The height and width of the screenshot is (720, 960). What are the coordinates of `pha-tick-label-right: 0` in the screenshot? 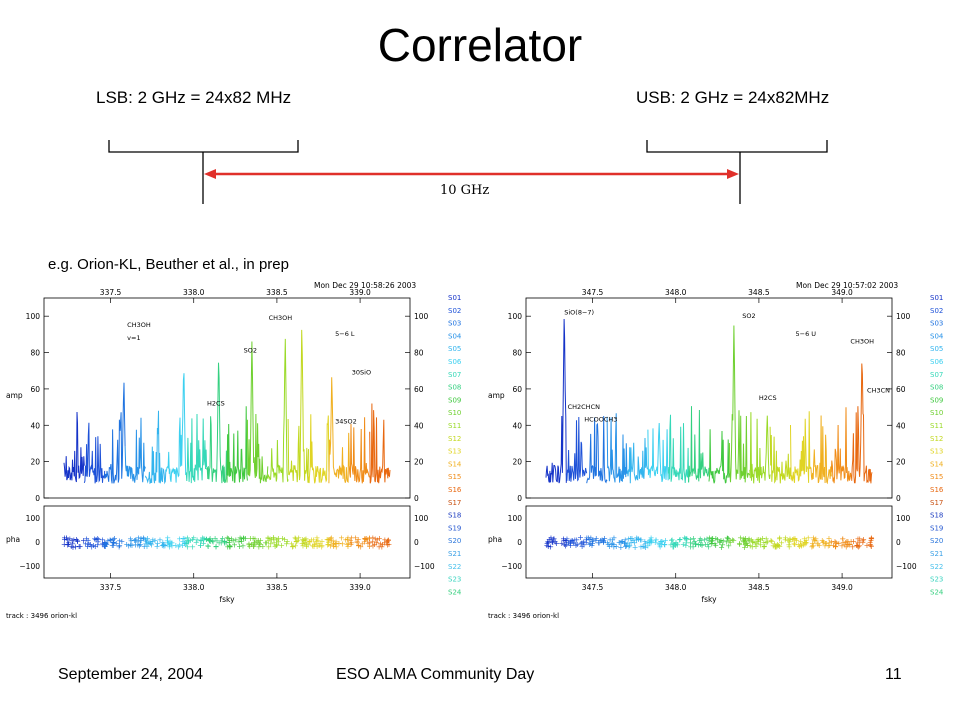 It's located at (898, 542).